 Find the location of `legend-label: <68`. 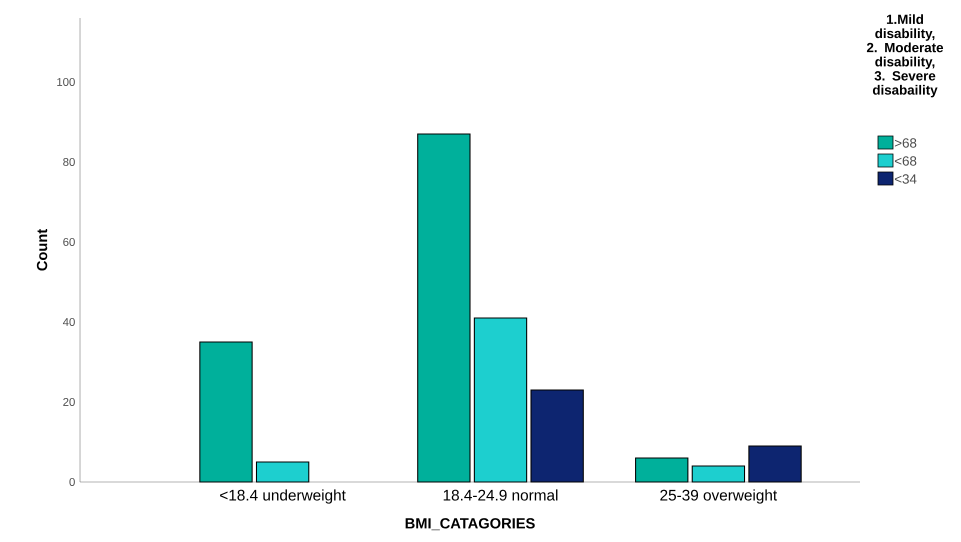

legend-label: <68 is located at coordinates (905, 161).